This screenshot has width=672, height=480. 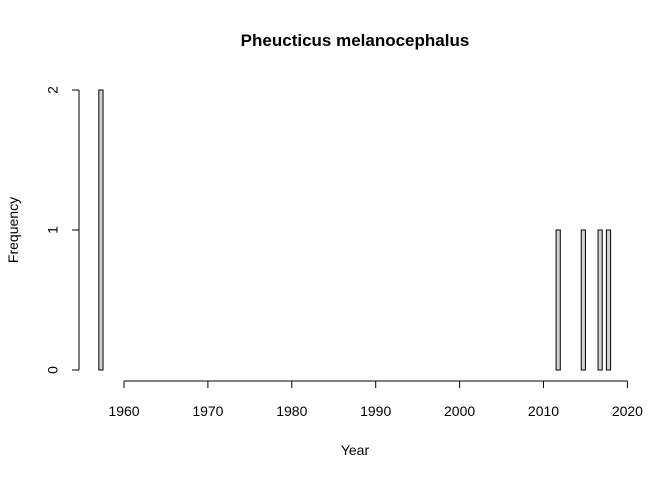 I want to click on x-axis-label: Year, so click(x=355, y=450).